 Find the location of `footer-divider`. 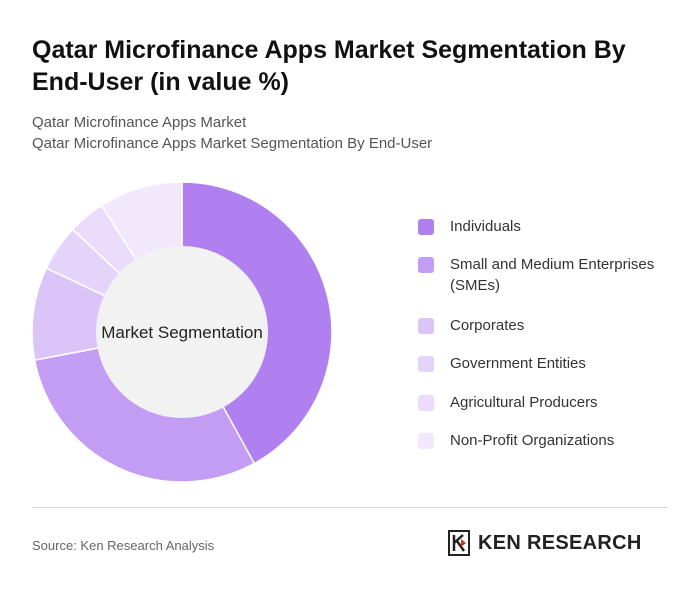

footer-divider is located at coordinates (350, 507).